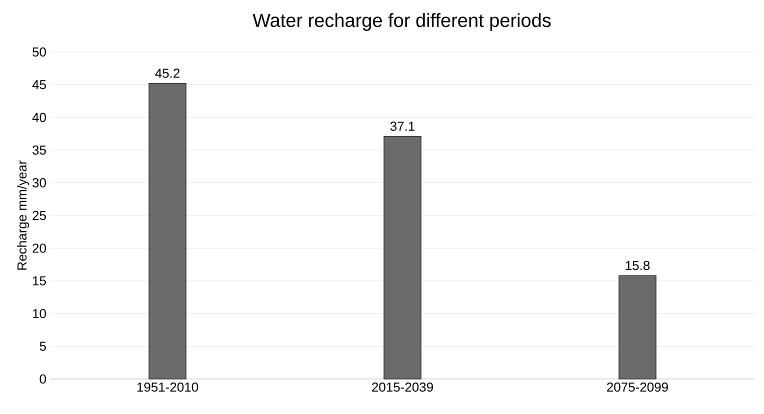 This screenshot has width=764, height=414. What do you see at coordinates (39, 183) in the screenshot?
I see `y-tick-label: 30` at bounding box center [39, 183].